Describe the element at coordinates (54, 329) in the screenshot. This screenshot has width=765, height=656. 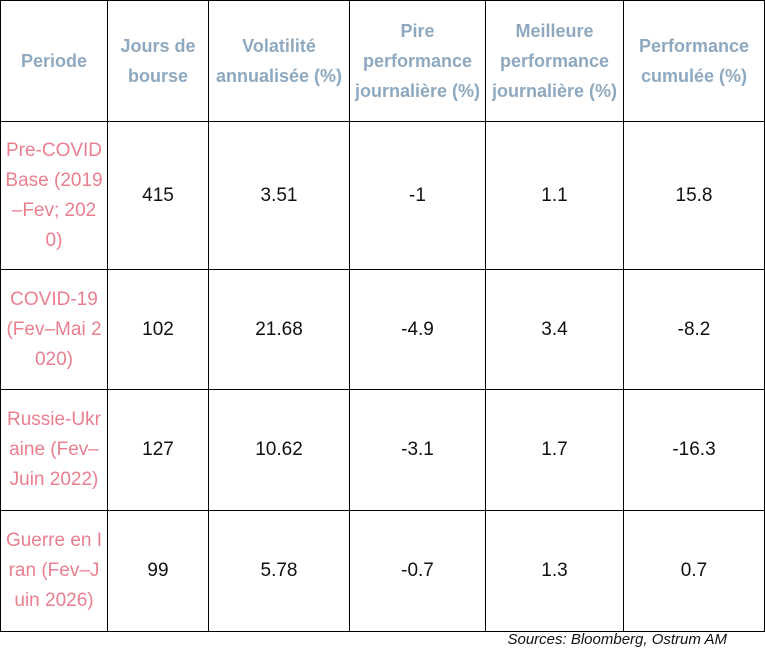
I see `period-cell: COVID-19 (Fev–Mai 2020)` at that location.